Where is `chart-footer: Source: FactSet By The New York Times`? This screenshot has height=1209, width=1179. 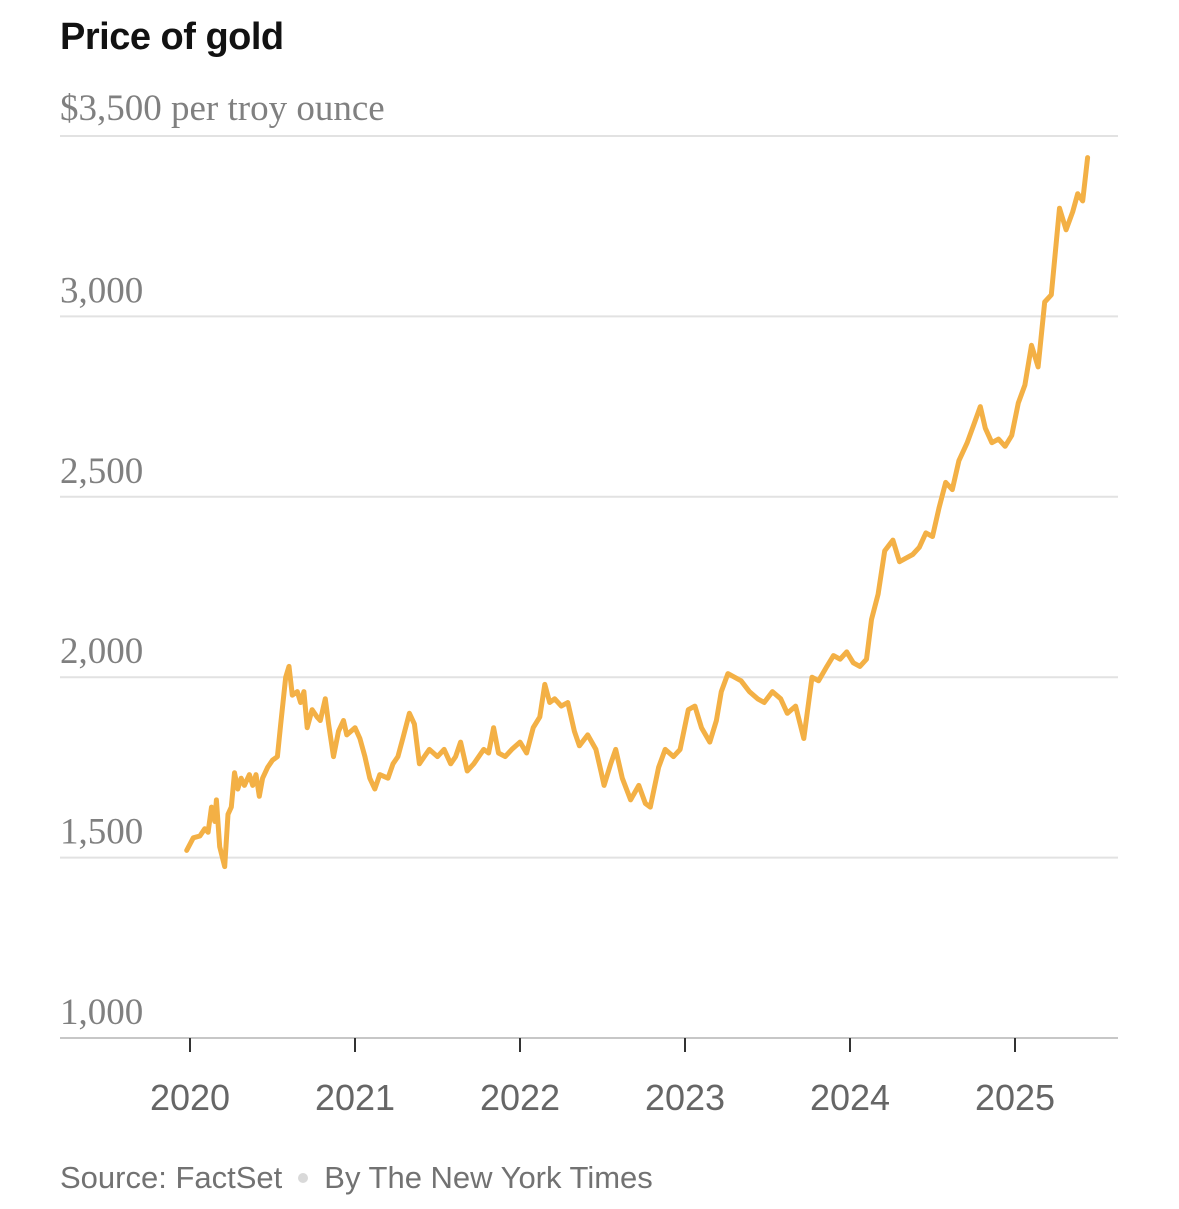
chart-footer: Source: FactSet By The New York Times is located at coordinates (356, 1178).